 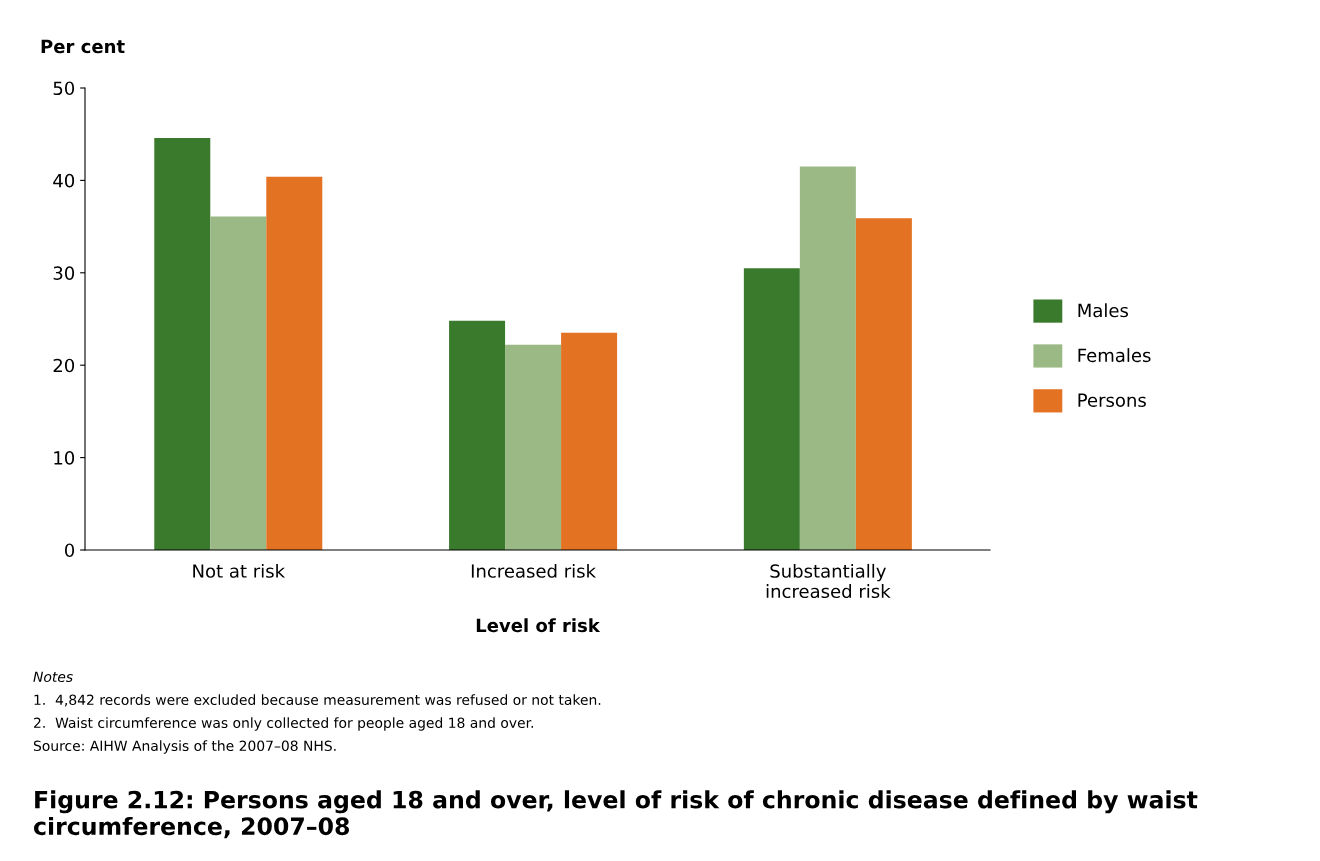 What do you see at coordinates (538, 625) in the screenshot?
I see `x-axis-title: Level of risk` at bounding box center [538, 625].